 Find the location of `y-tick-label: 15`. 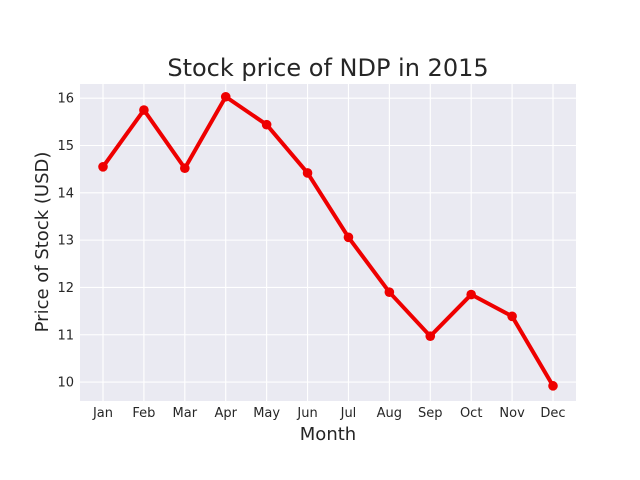

y-tick-label: 15 is located at coordinates (65, 146).